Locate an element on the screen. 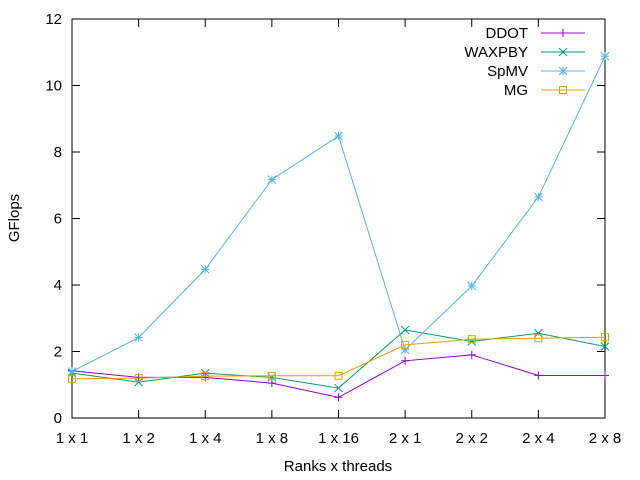 The height and width of the screenshot is (480, 640). legend: DDOT WAXPBY SpMV MG is located at coordinates (524, 62).